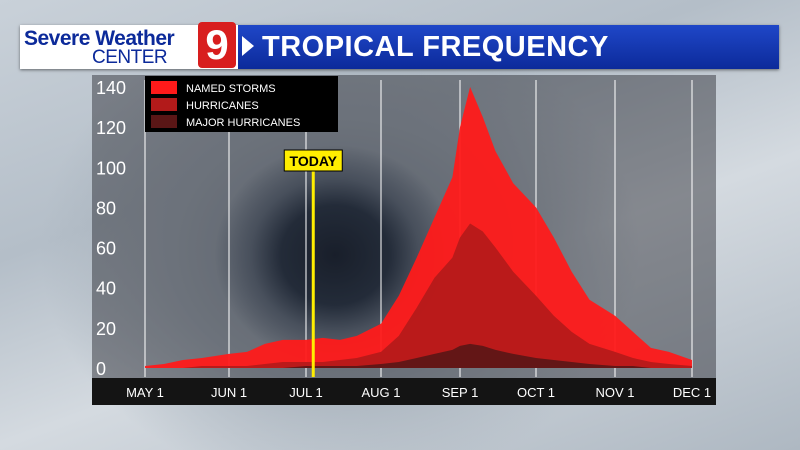 The image size is (800, 450). What do you see at coordinates (460, 392) in the screenshot?
I see `x-tick-label-4: SEP 1` at bounding box center [460, 392].